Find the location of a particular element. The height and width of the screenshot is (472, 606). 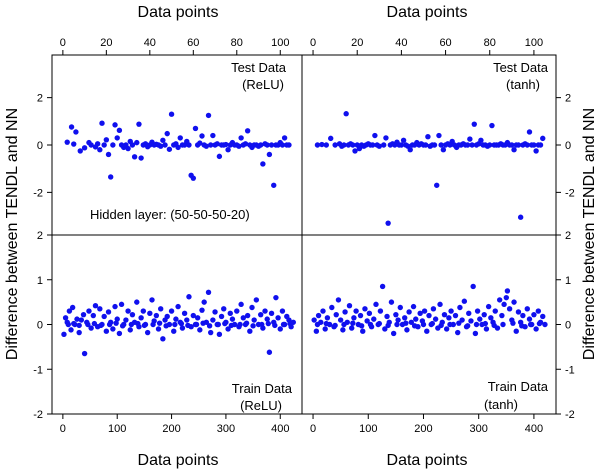

x-tick-label: 40 is located at coordinates (150, 43).